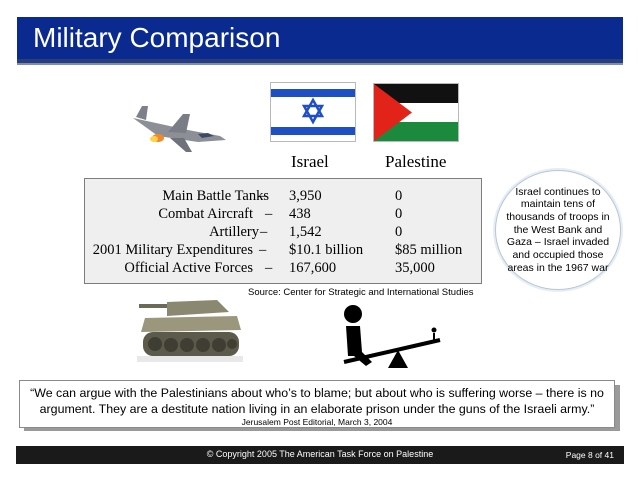  Describe the element at coordinates (215, 196) in the screenshot. I see `row-label: Main Battle Tanks` at that location.